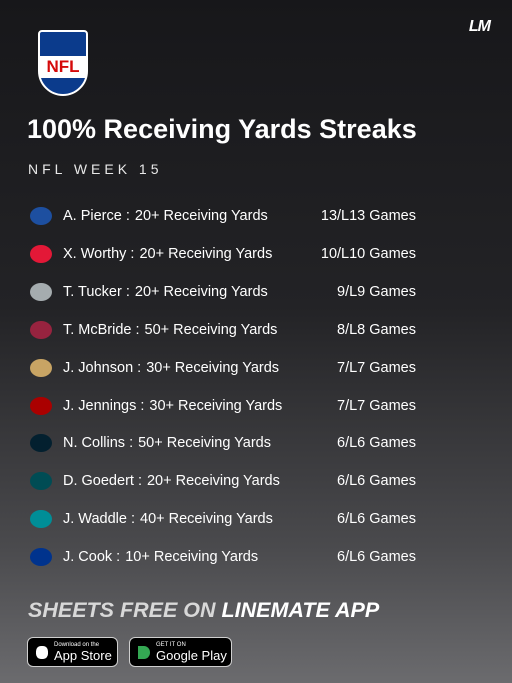 The image size is (512, 683). I want to click on streak-row: T. Tucker :20+ Receiving Yards 9/L9 Games, so click(223, 292).